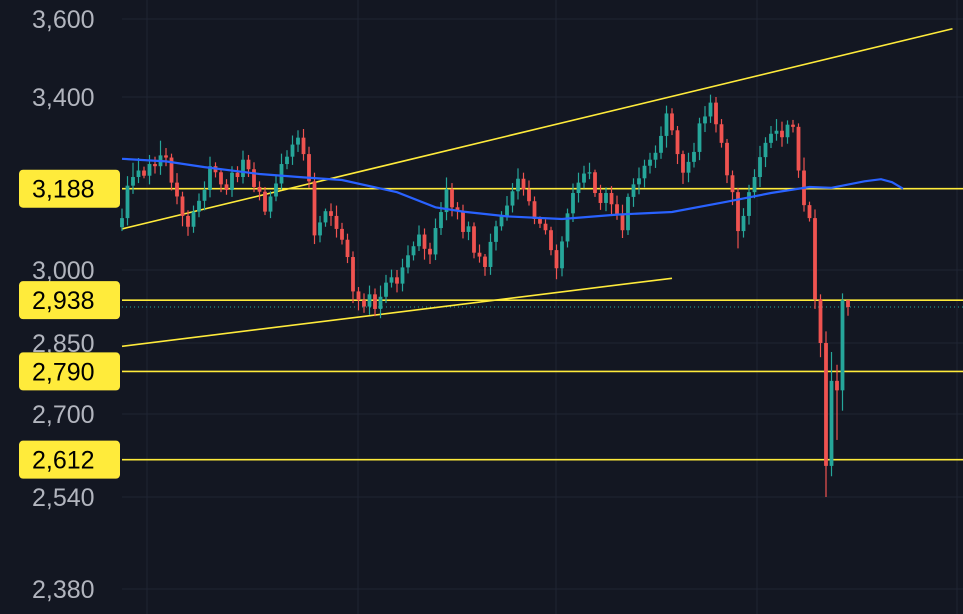  Describe the element at coordinates (63, 415) in the screenshot. I see `y-tick-label: 2,700` at that location.